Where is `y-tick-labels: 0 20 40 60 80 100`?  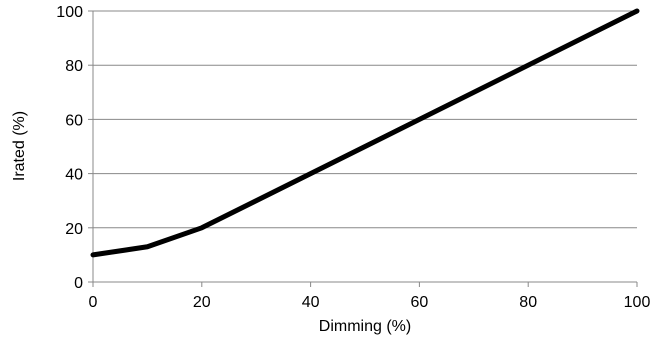 y-tick-labels: 0 20 40 60 80 100 is located at coordinates (69, 148).